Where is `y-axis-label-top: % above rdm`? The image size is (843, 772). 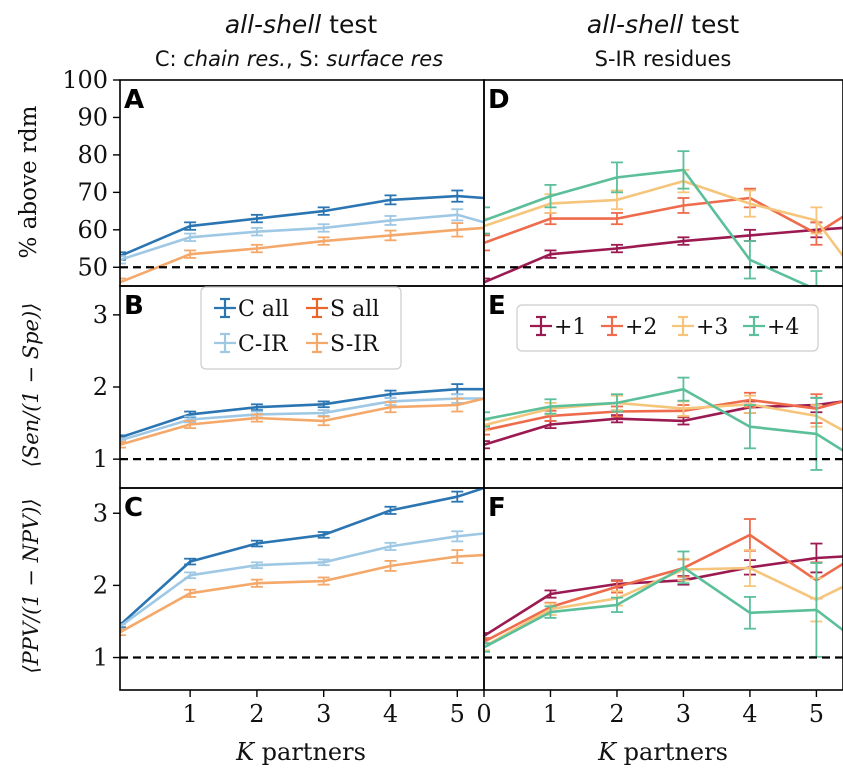
y-axis-label-top: % above rdm is located at coordinates (29, 181).